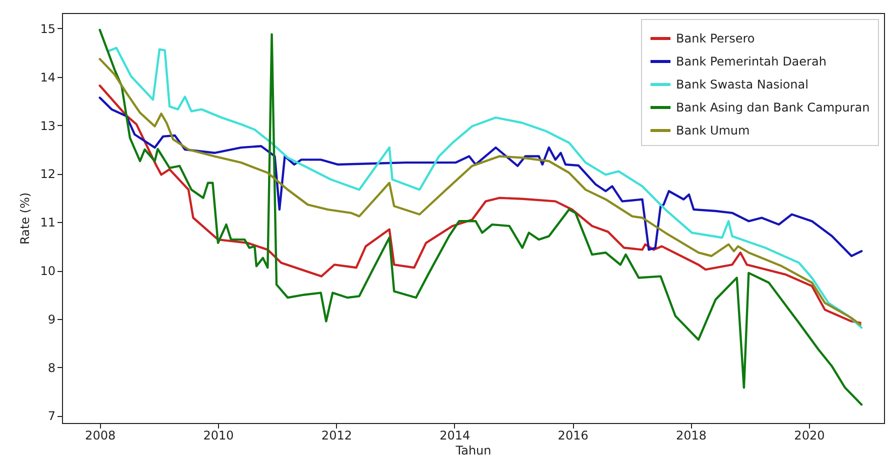 This screenshot has width=892, height=468. I want to click on legend-label: Bank Swasta Nasional, so click(742, 85).